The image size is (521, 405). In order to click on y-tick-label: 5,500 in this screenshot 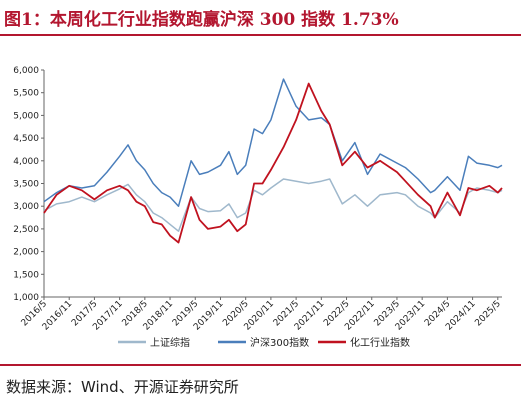, I will do `click(26, 94)`.